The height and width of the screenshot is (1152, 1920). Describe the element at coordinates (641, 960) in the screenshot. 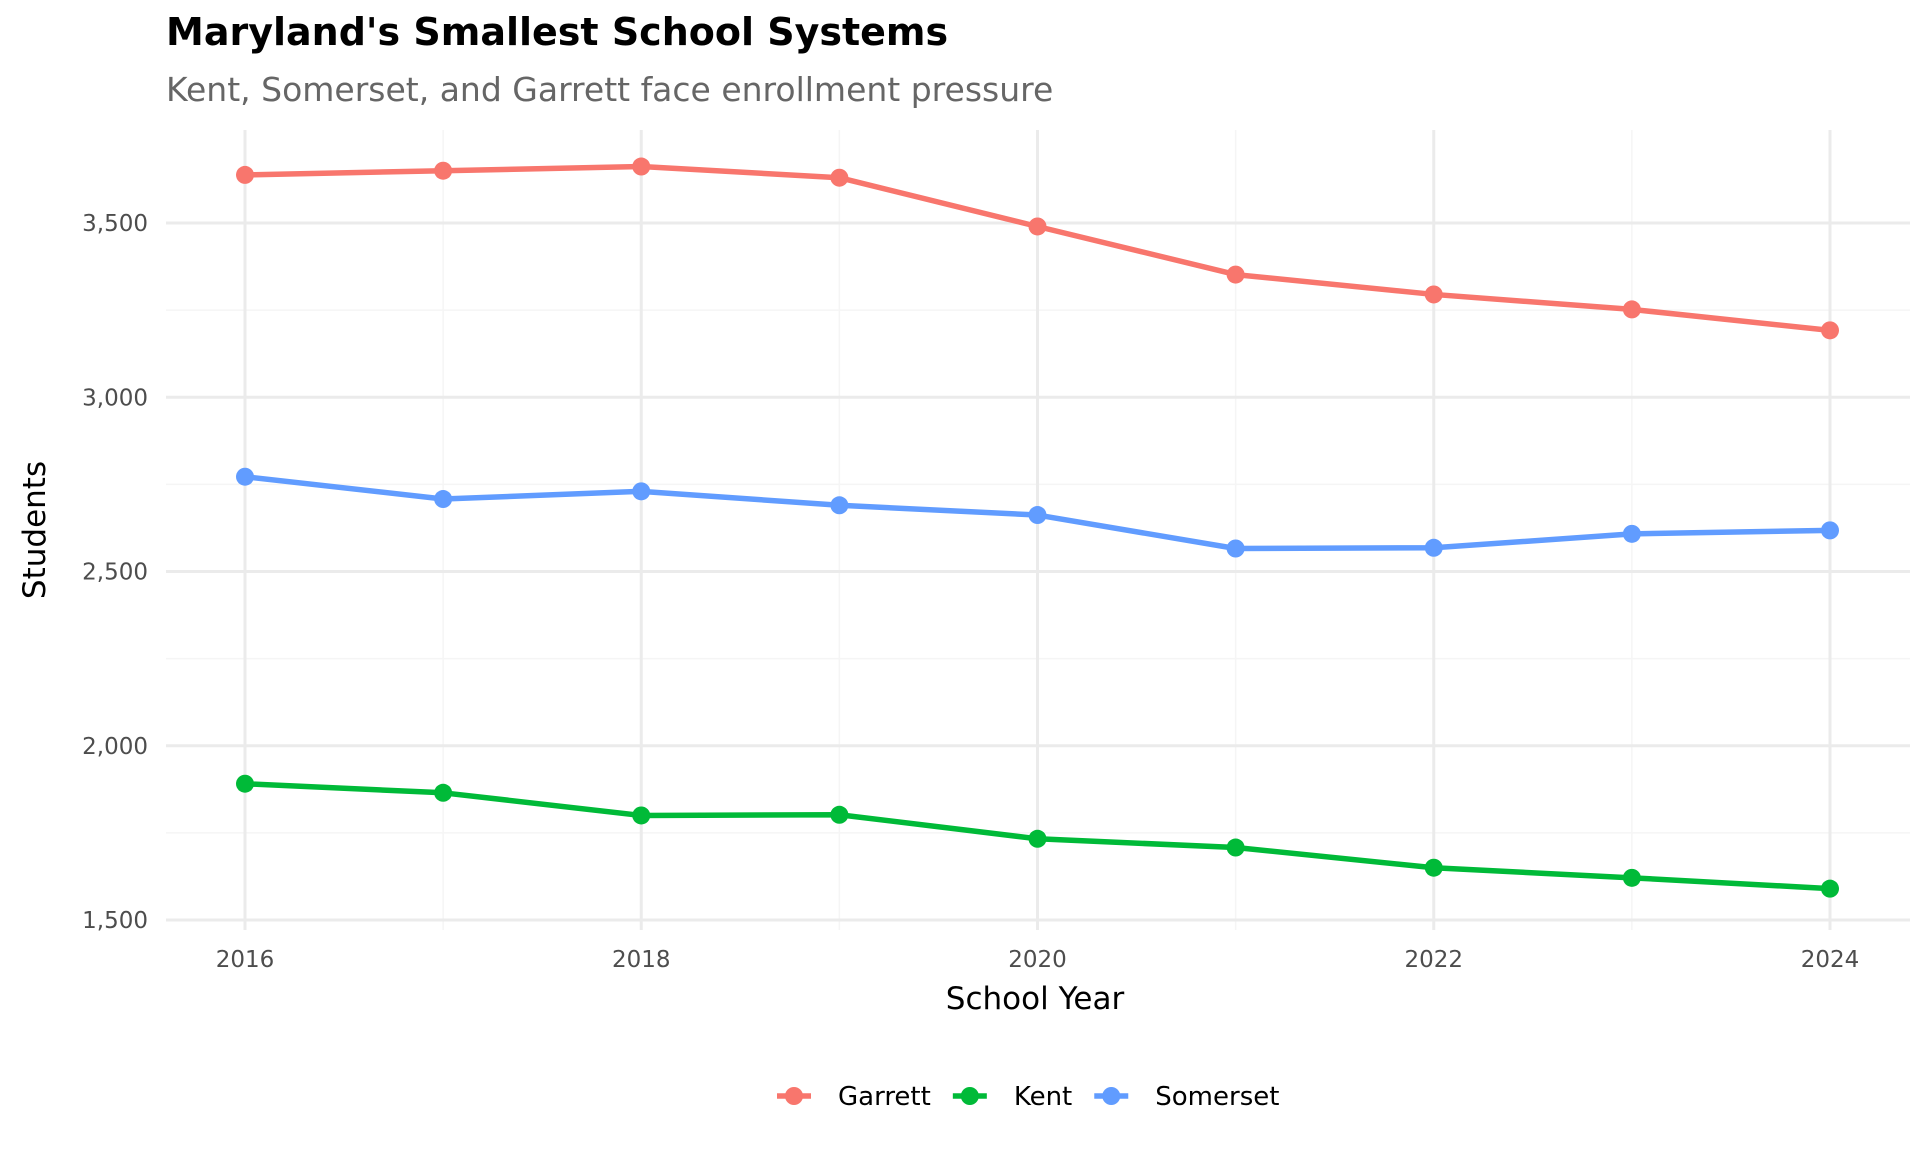

I see `x-tick-label: 2018` at that location.